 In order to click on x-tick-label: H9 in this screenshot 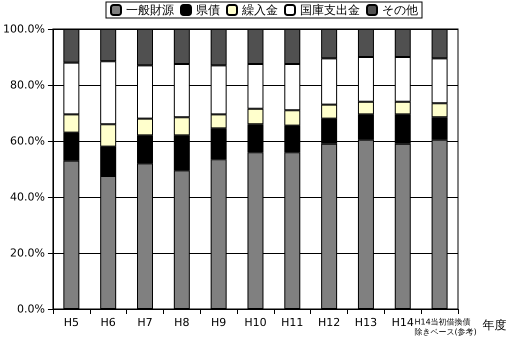, I will do `click(218, 322)`.